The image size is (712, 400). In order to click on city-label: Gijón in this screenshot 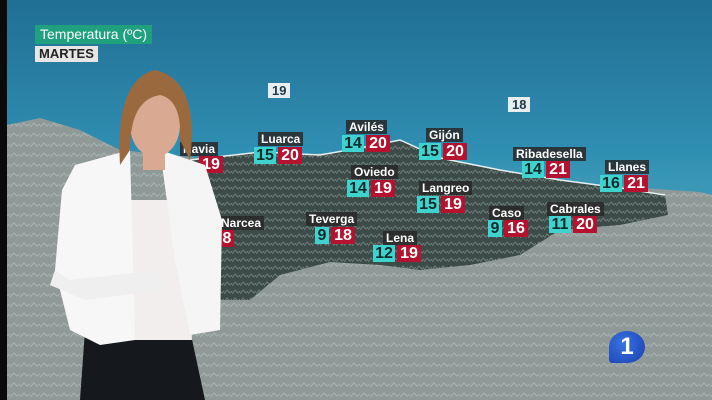, I will do `click(444, 135)`.